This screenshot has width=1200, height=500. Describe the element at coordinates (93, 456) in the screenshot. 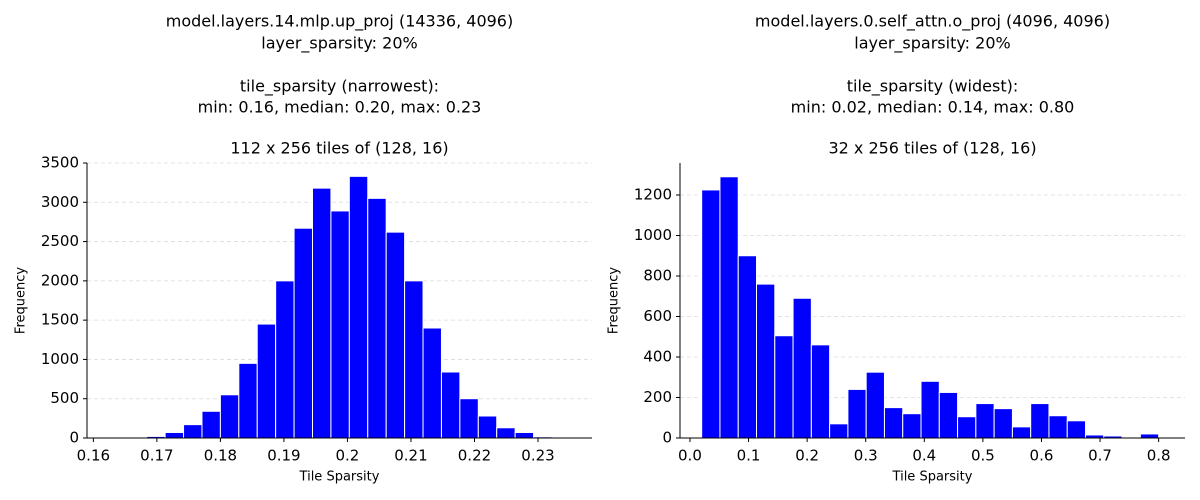

I see `x-tick-label: 0.16` at that location.